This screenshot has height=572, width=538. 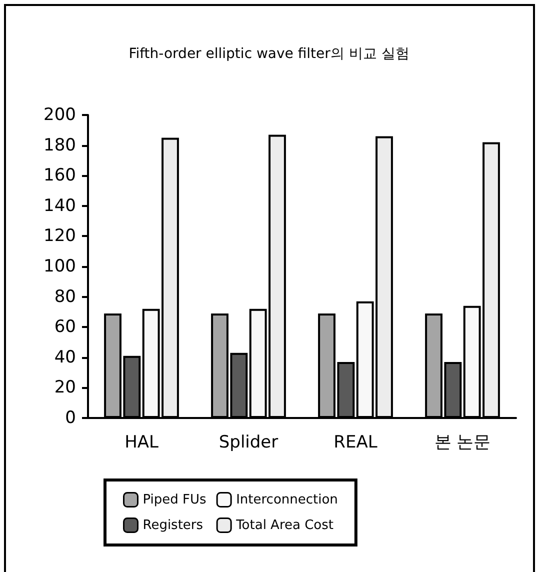 What do you see at coordinates (65, 357) in the screenshot?
I see `y-tick-label: 40` at bounding box center [65, 357].